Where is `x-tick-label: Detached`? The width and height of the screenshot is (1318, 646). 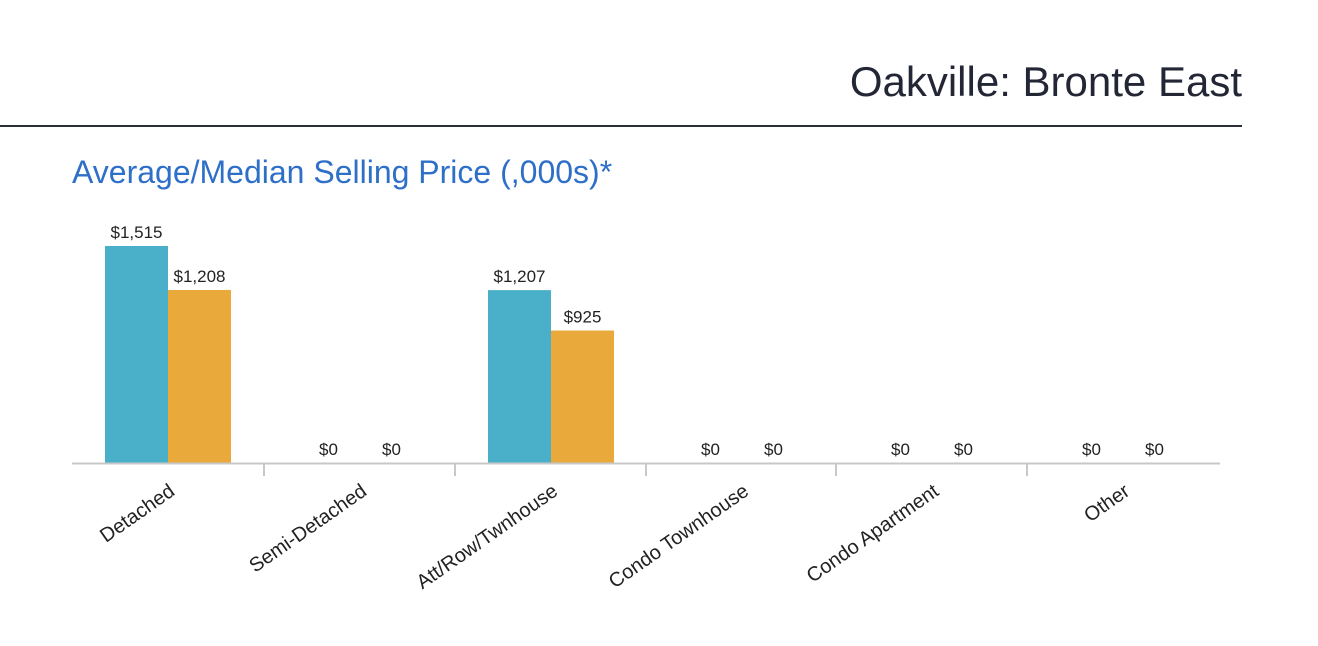 x-tick-label: Detached is located at coordinates (137, 513).